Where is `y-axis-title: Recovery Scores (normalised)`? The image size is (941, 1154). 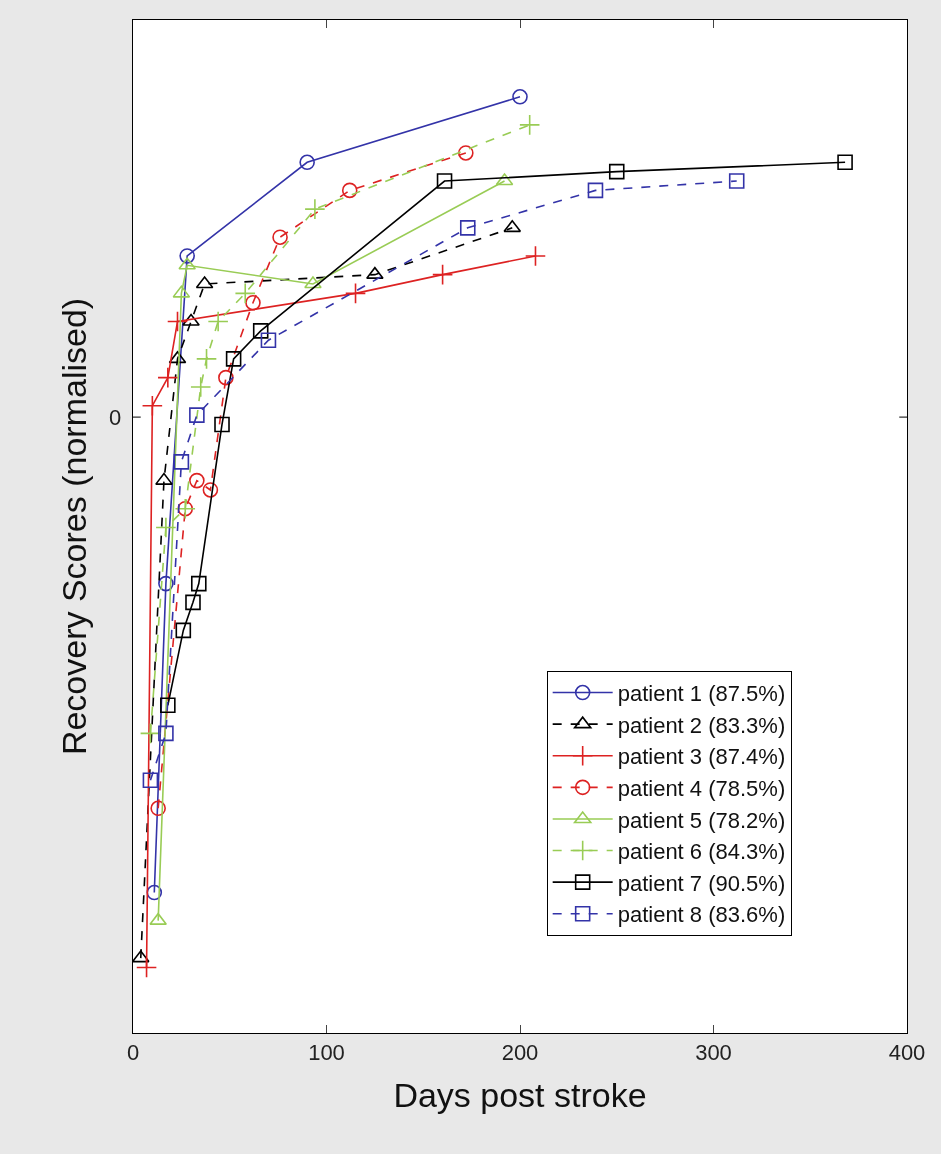
y-axis-title: Recovery Scores (normalised) is located at coordinates (74, 526).